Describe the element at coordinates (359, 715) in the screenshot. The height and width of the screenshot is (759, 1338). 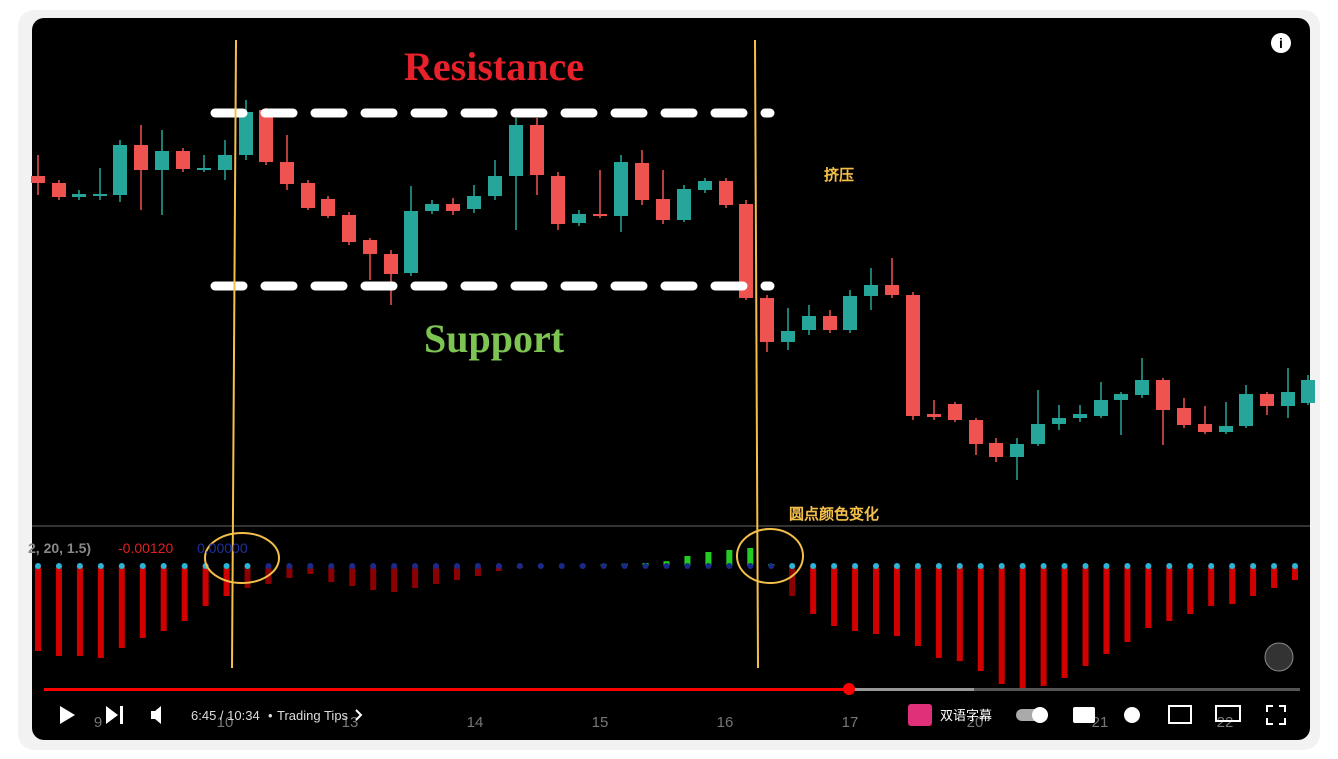
I see `chapter-arrow` at that location.